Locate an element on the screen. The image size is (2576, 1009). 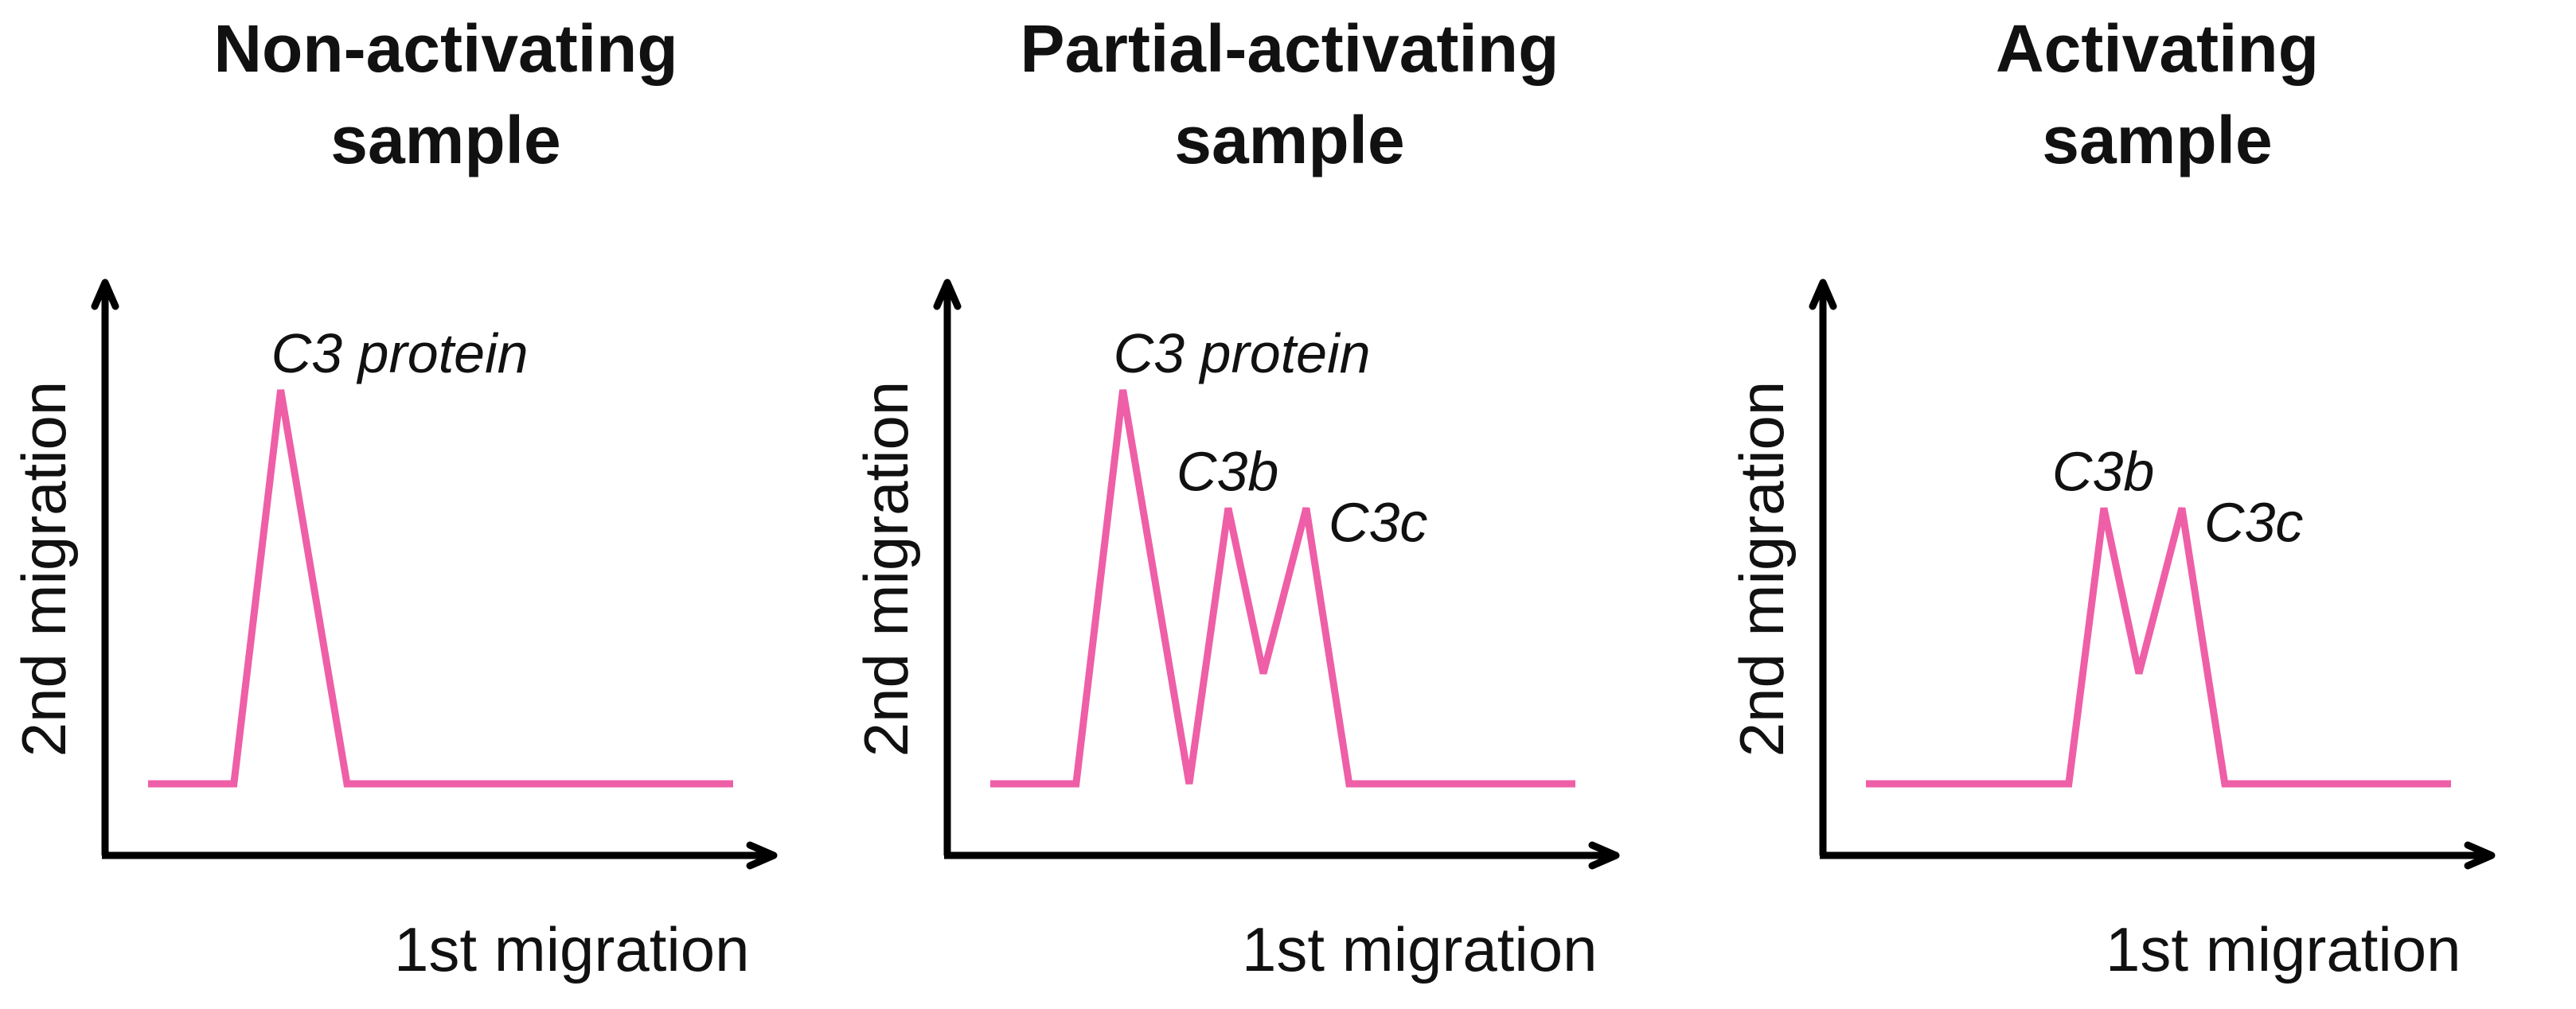
panel-title-line1: Non-activating is located at coordinates (445, 48).